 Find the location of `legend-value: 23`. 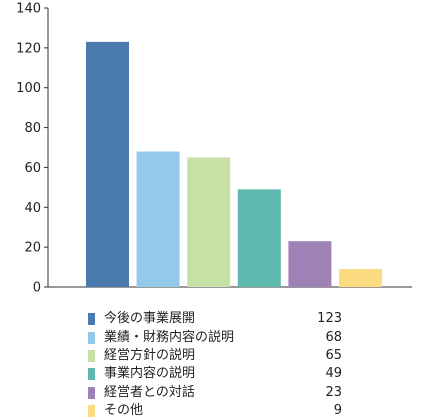

legend-value: 23 is located at coordinates (333, 392).